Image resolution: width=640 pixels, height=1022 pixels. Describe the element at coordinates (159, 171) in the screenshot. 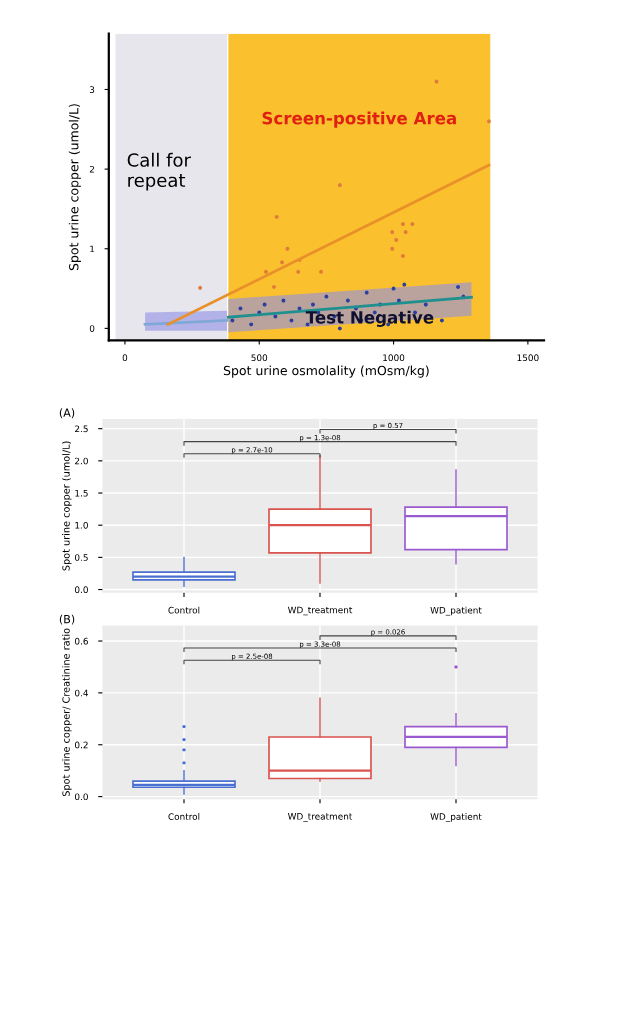

I see `band-label: Call for repeat` at that location.